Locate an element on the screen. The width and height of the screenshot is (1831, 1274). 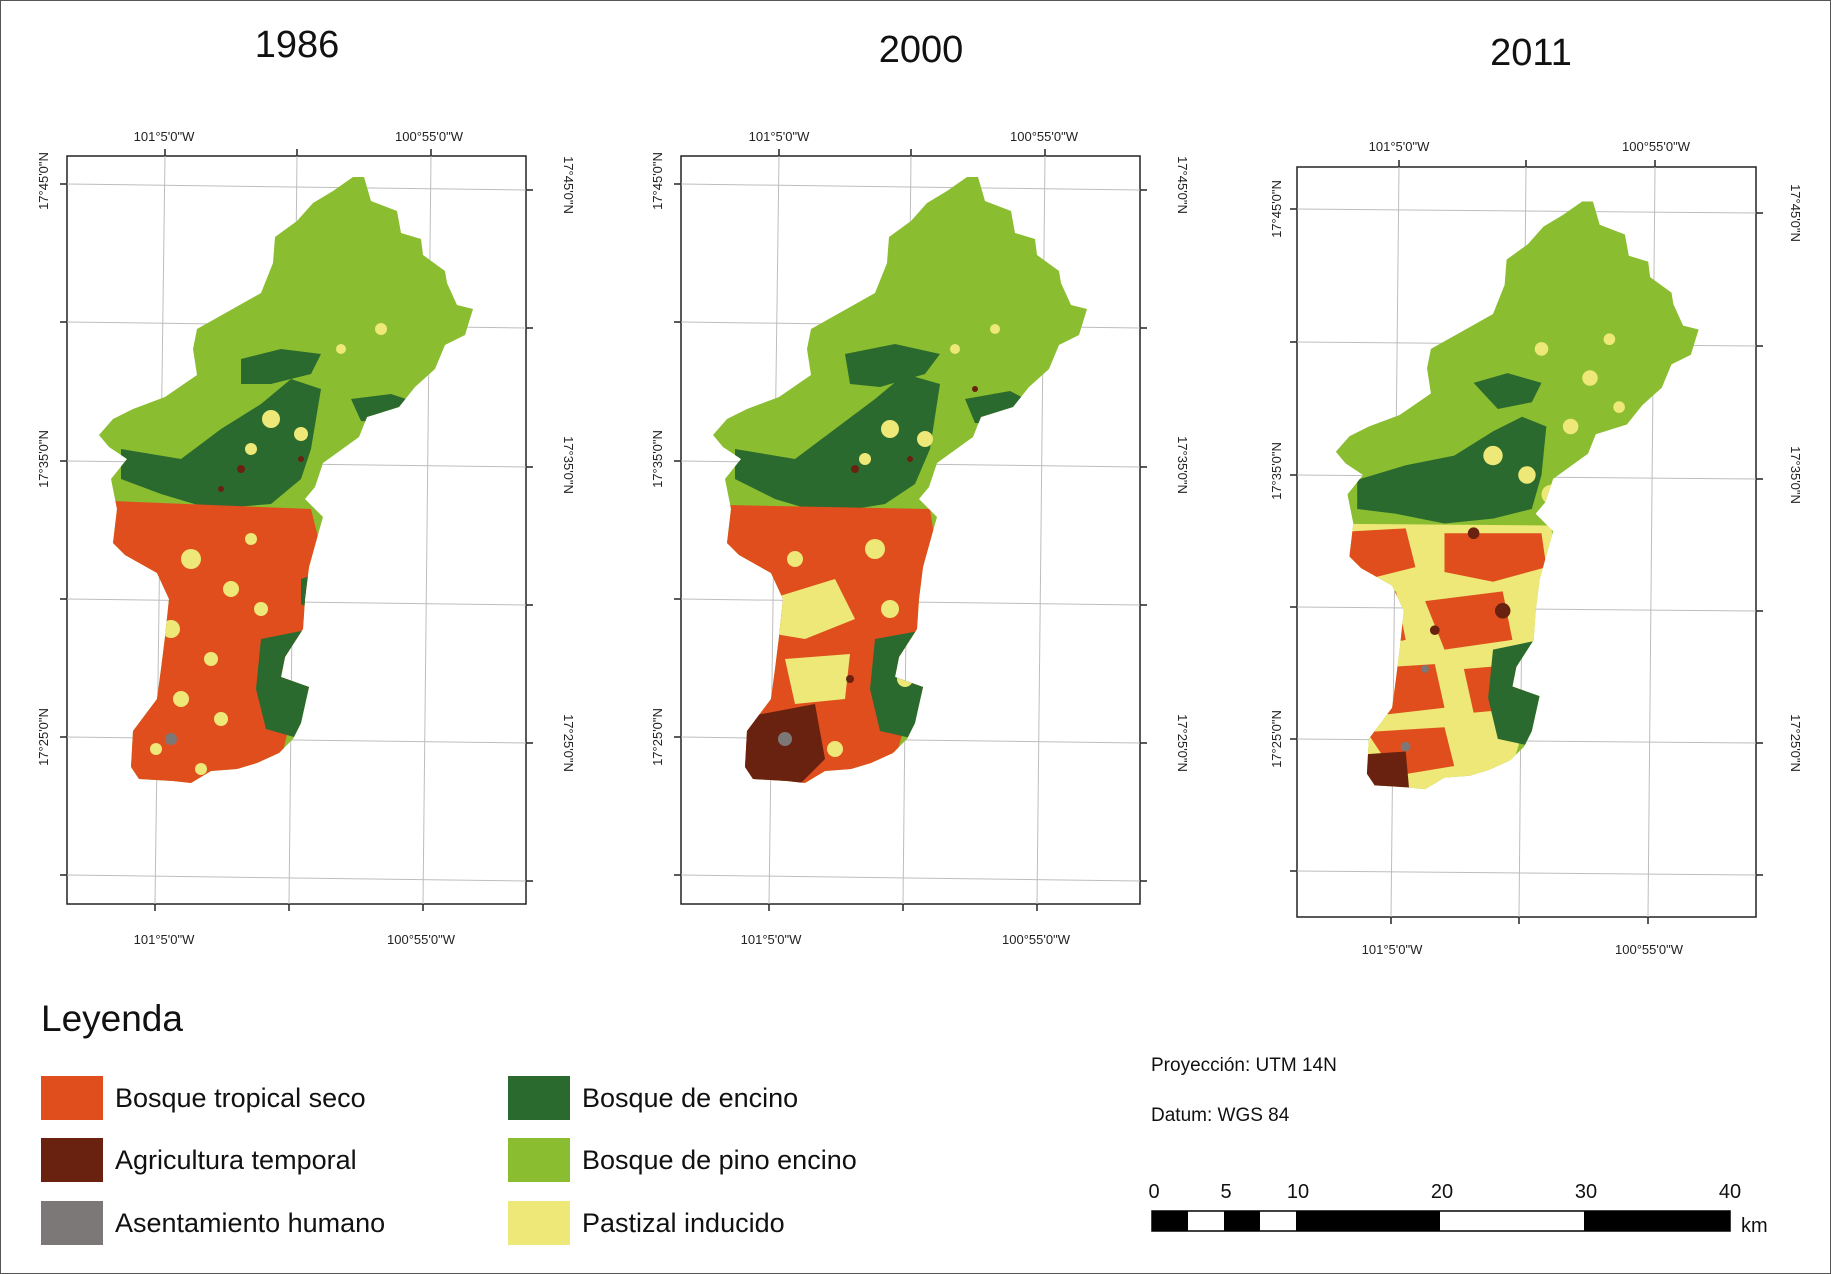
panel-year-title: 1986 is located at coordinates (297, 45).